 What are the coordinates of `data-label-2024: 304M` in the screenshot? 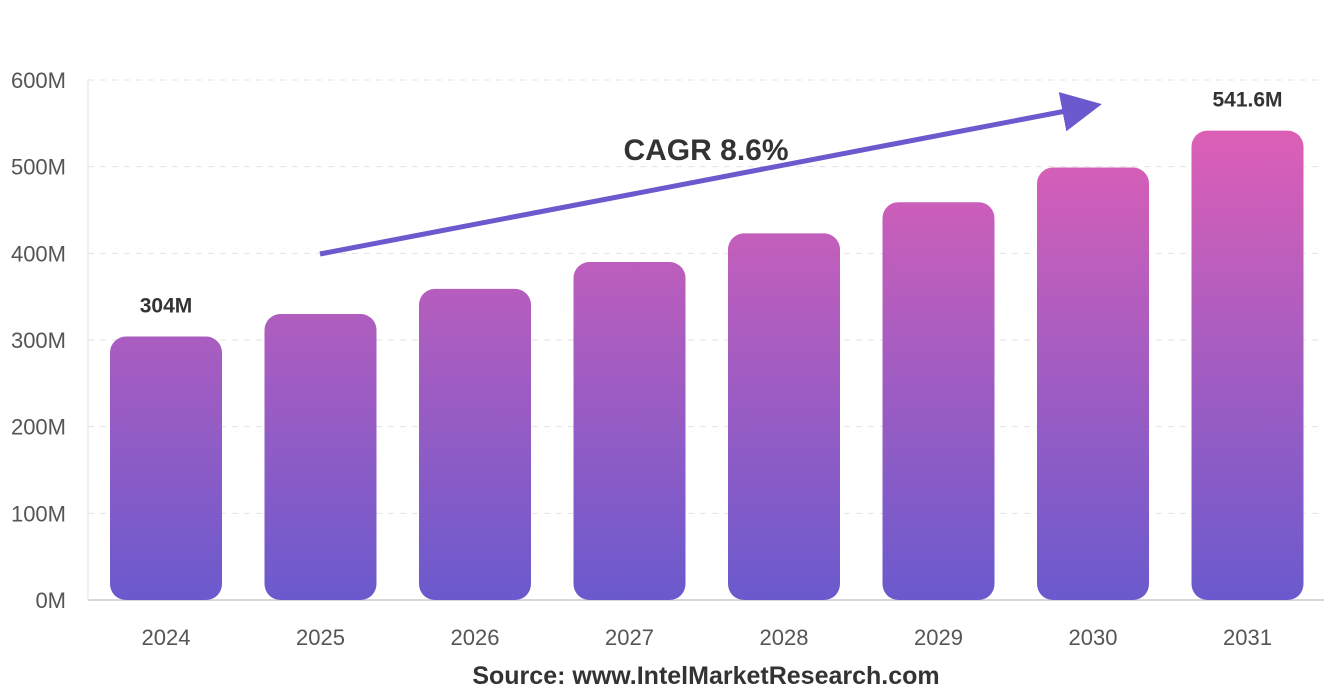 It's located at (166, 306).